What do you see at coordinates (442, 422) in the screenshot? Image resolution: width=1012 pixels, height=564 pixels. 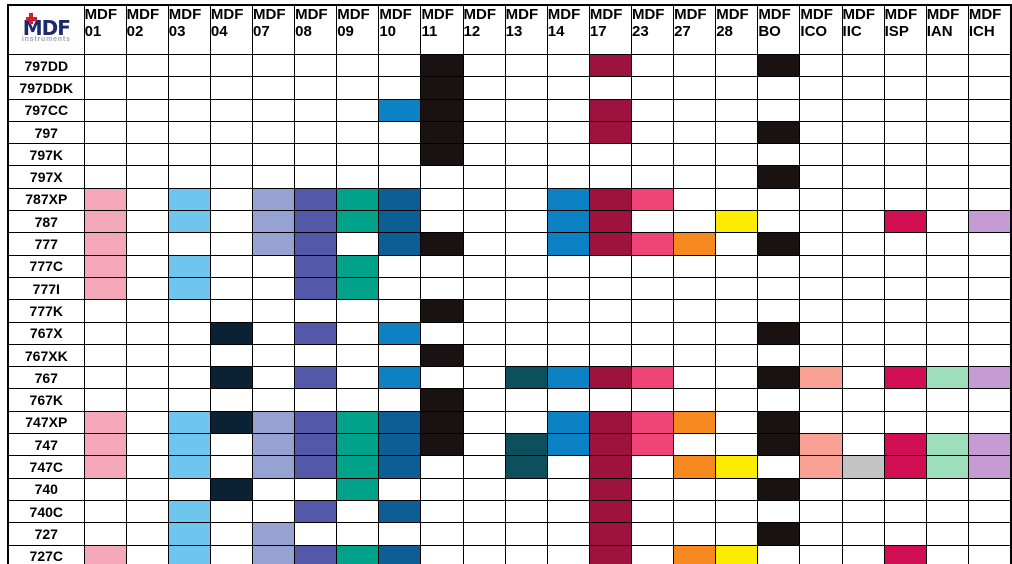 I see `matrix-cell-11-black` at bounding box center [442, 422].